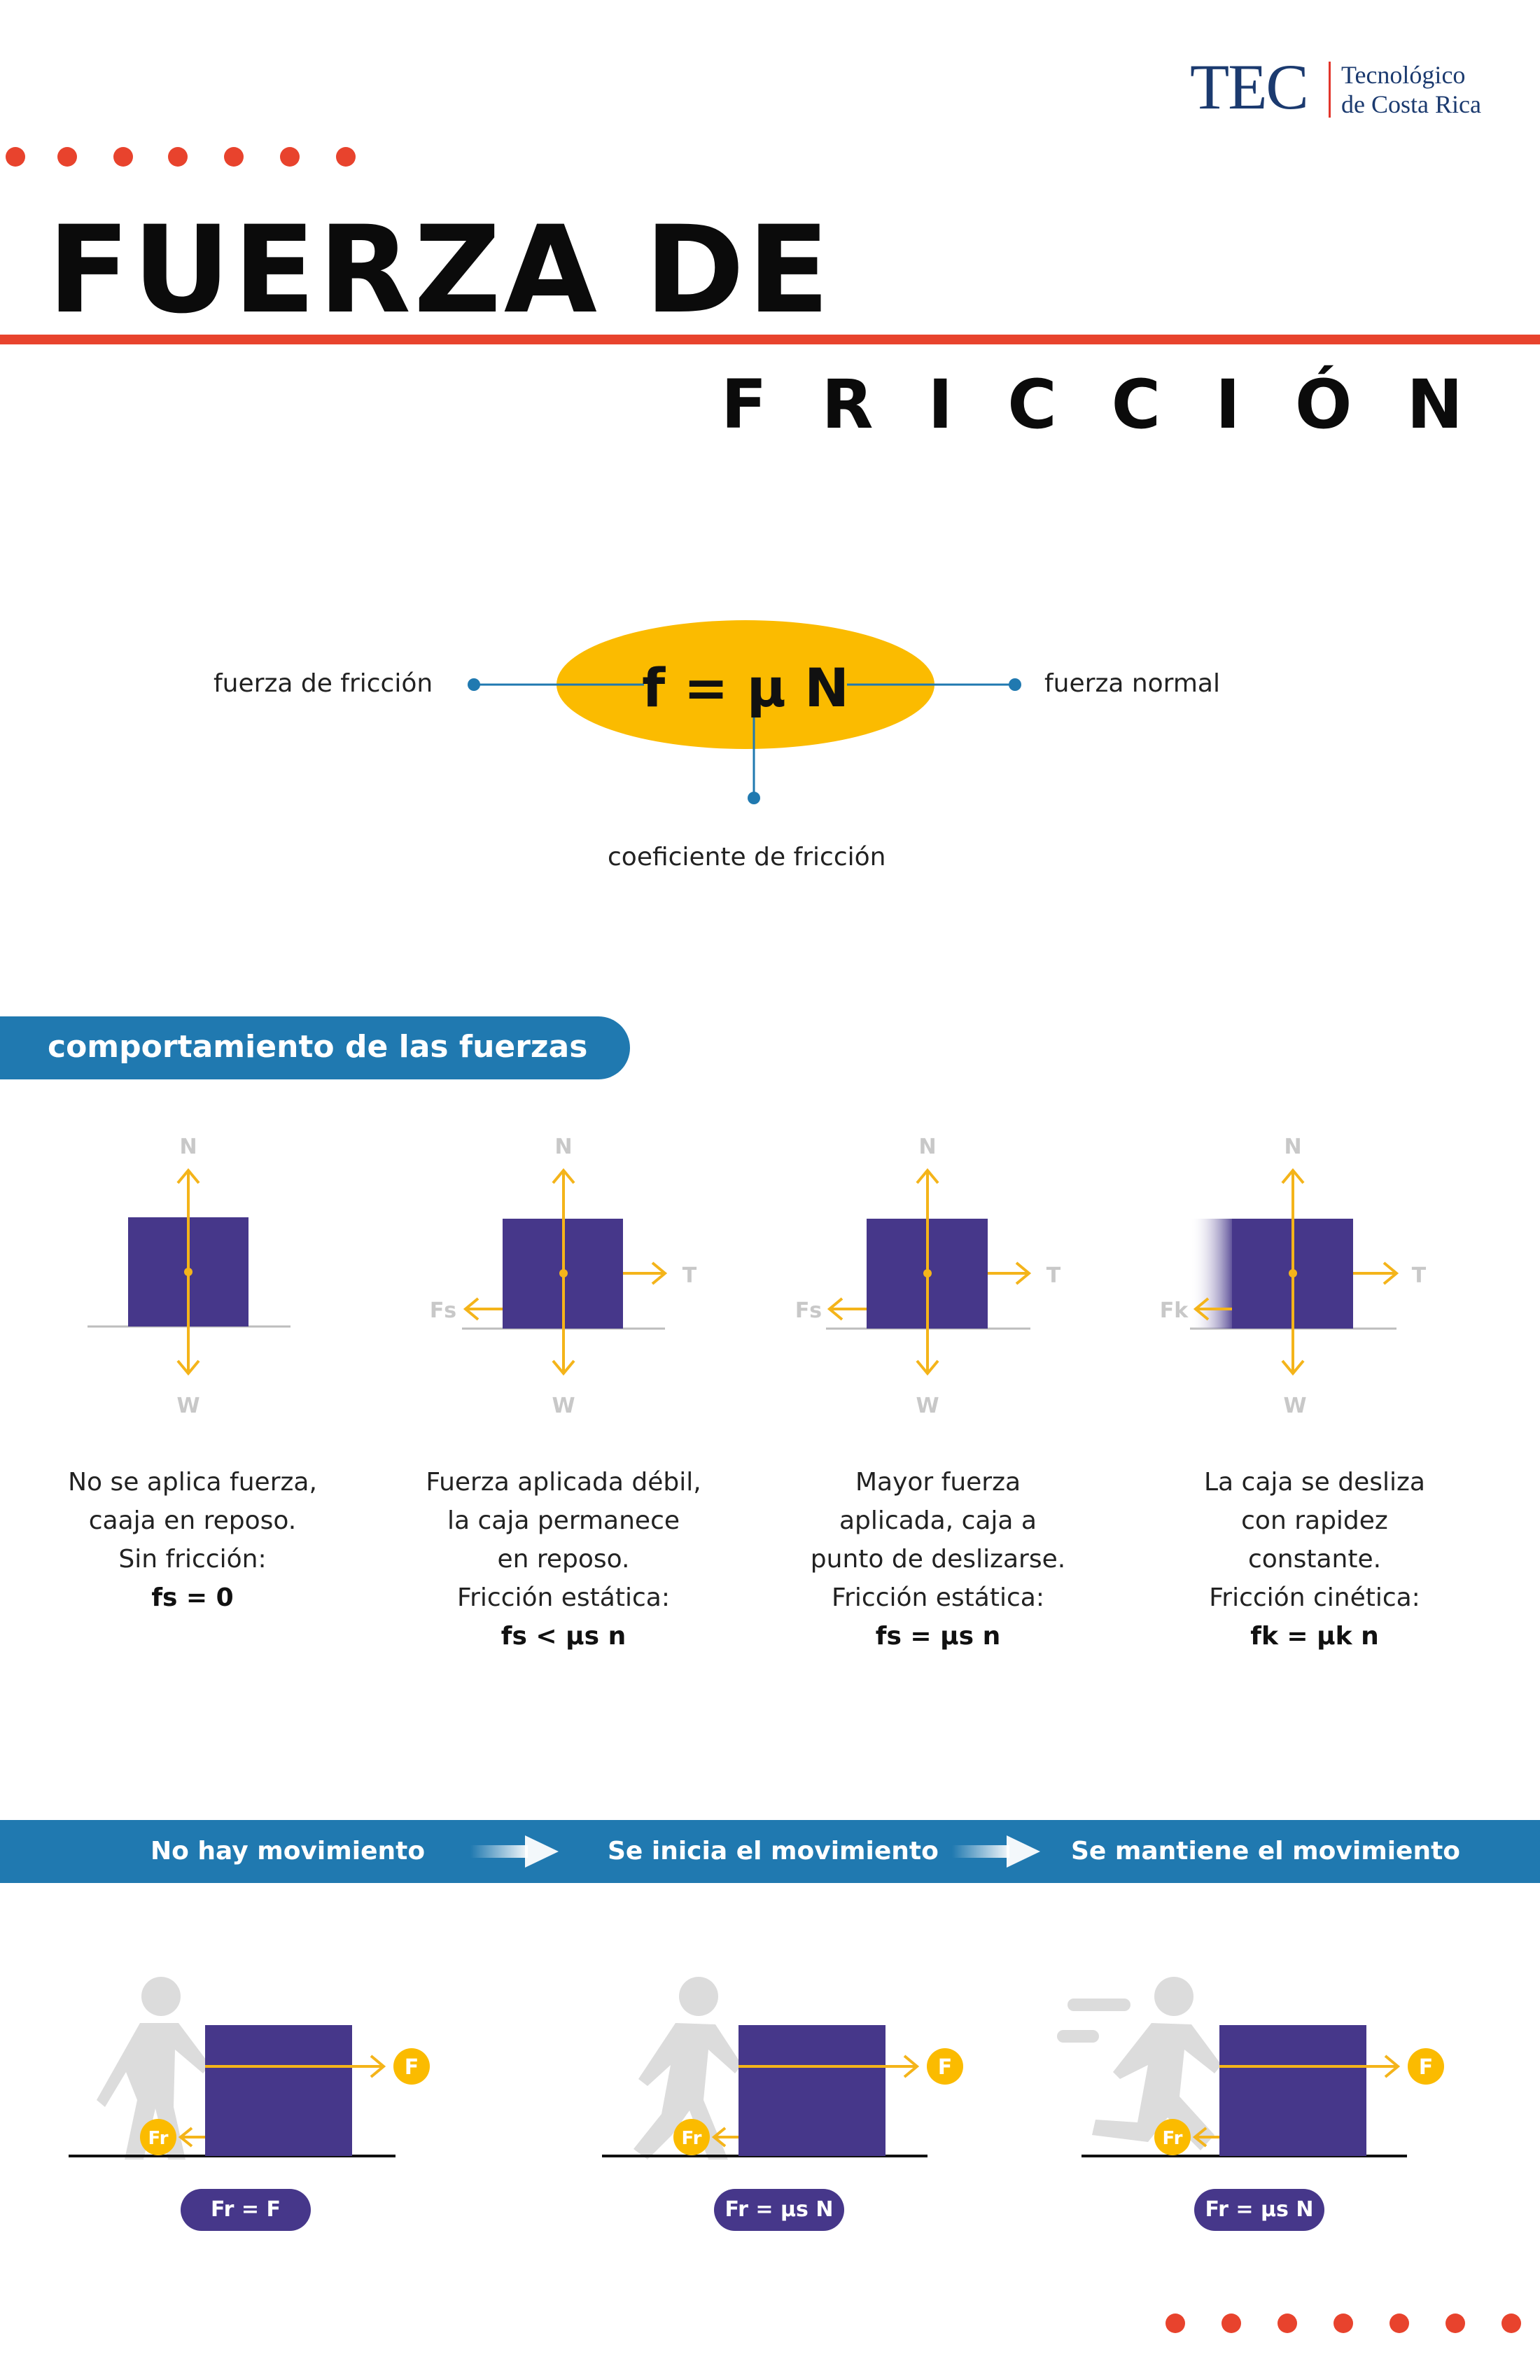  What do you see at coordinates (192, 1520) in the screenshot?
I see `case-line: caaja en reposo.` at bounding box center [192, 1520].